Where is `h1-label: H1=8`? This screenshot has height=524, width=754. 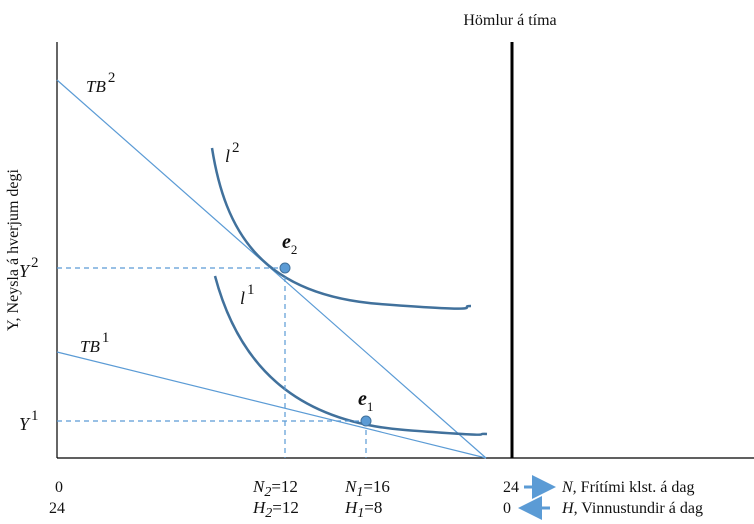
h1-label: H1=8 is located at coordinates (363, 509).